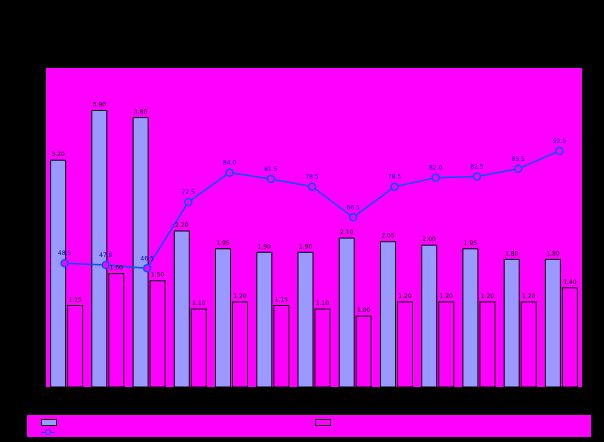  I want to click on bar-label-s2-5: 1.20, so click(240, 296).